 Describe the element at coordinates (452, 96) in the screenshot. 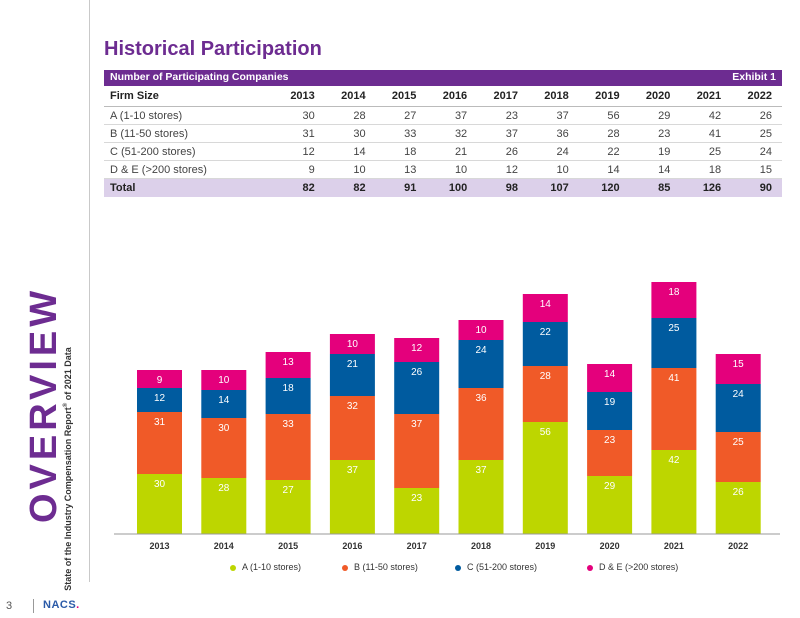

I see `column-header-year: 2016` at that location.